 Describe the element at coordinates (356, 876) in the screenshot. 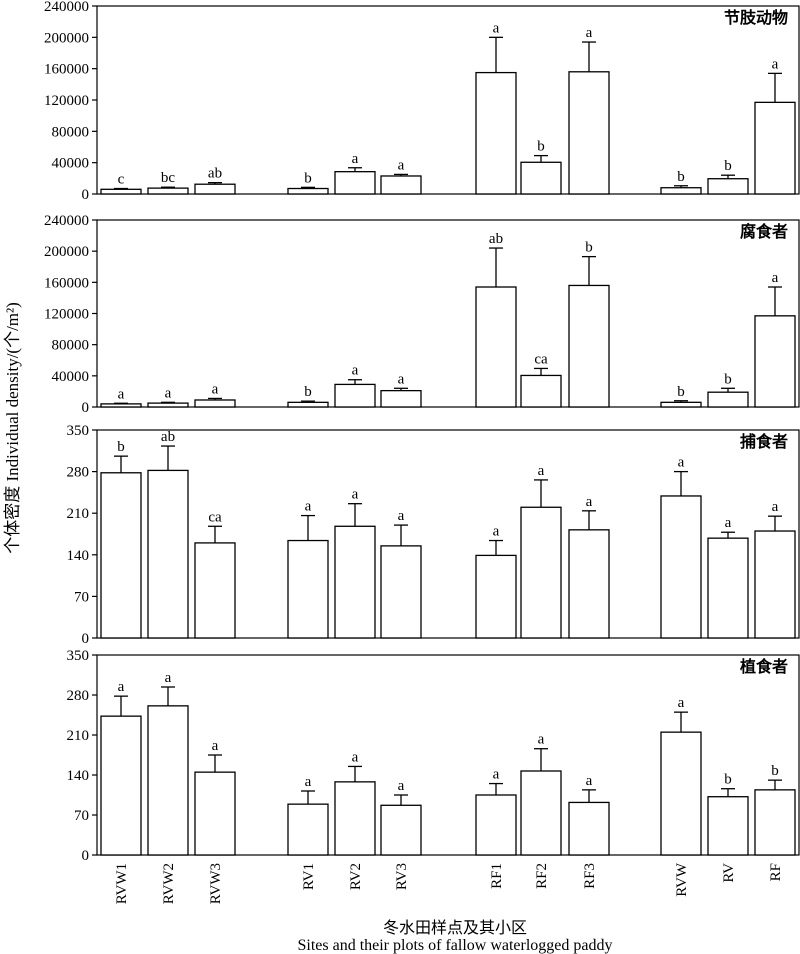

I see `x-tick-label: RV2` at that location.